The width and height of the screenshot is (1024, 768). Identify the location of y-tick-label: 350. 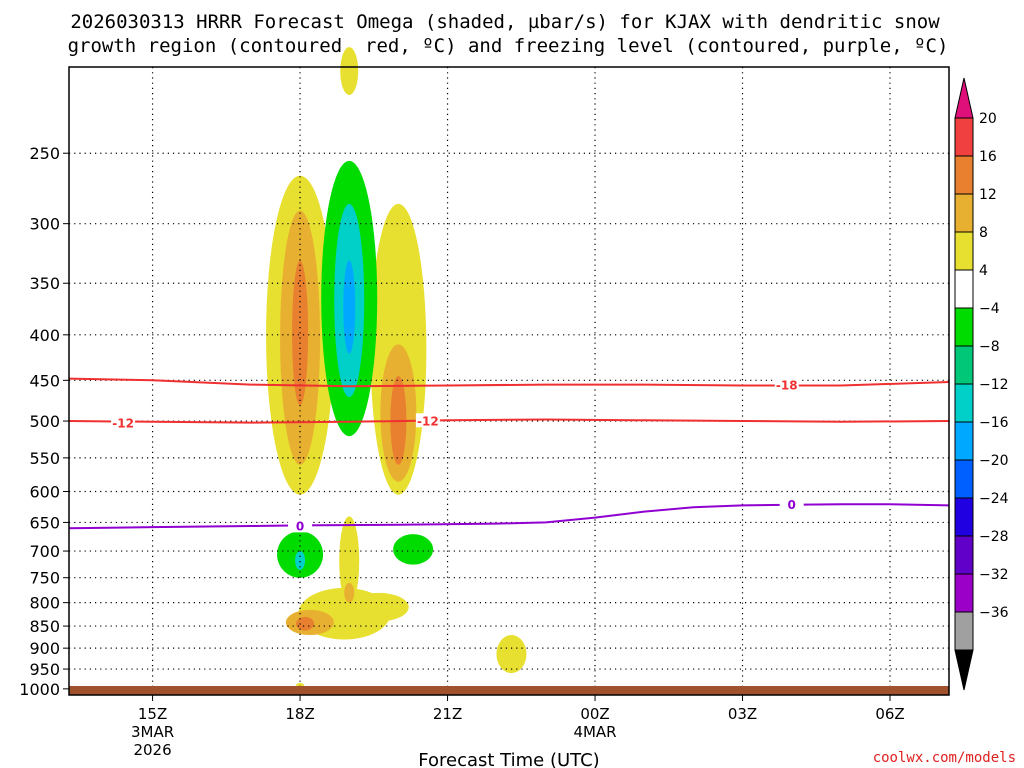
(44, 283).